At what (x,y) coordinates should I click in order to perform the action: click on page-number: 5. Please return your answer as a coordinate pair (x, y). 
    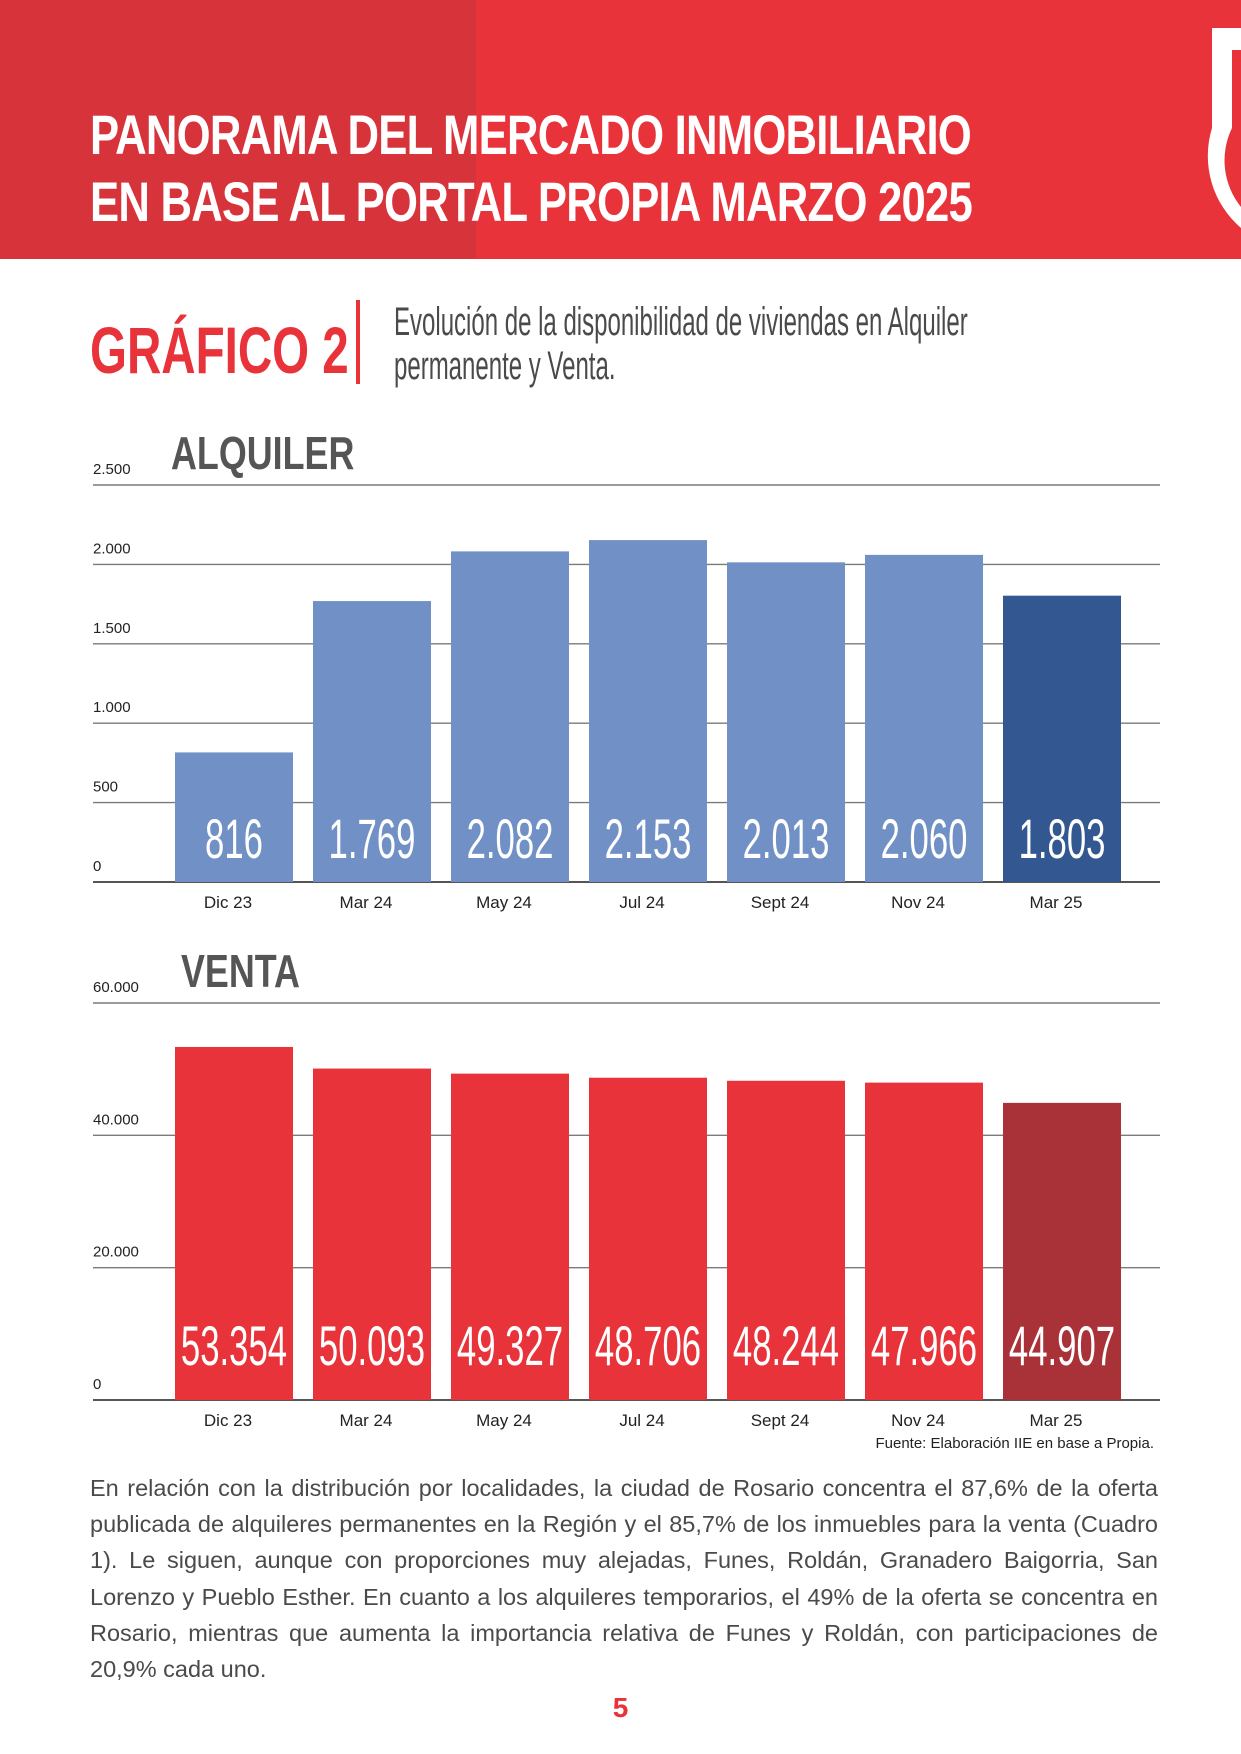
    Looking at the image, I should click on (620, 1707).